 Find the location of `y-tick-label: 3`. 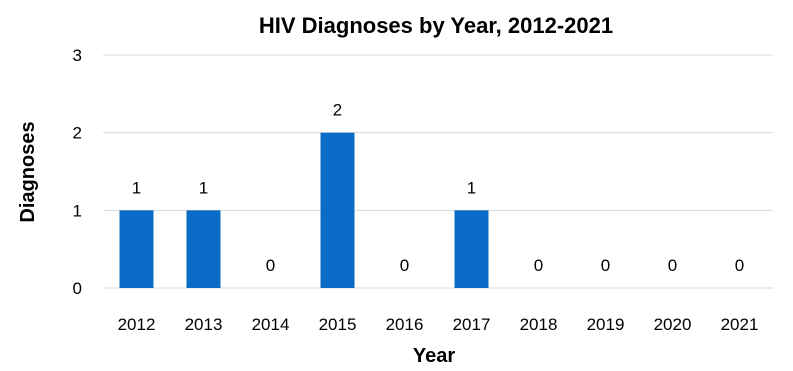

y-tick-label: 3 is located at coordinates (77, 55).